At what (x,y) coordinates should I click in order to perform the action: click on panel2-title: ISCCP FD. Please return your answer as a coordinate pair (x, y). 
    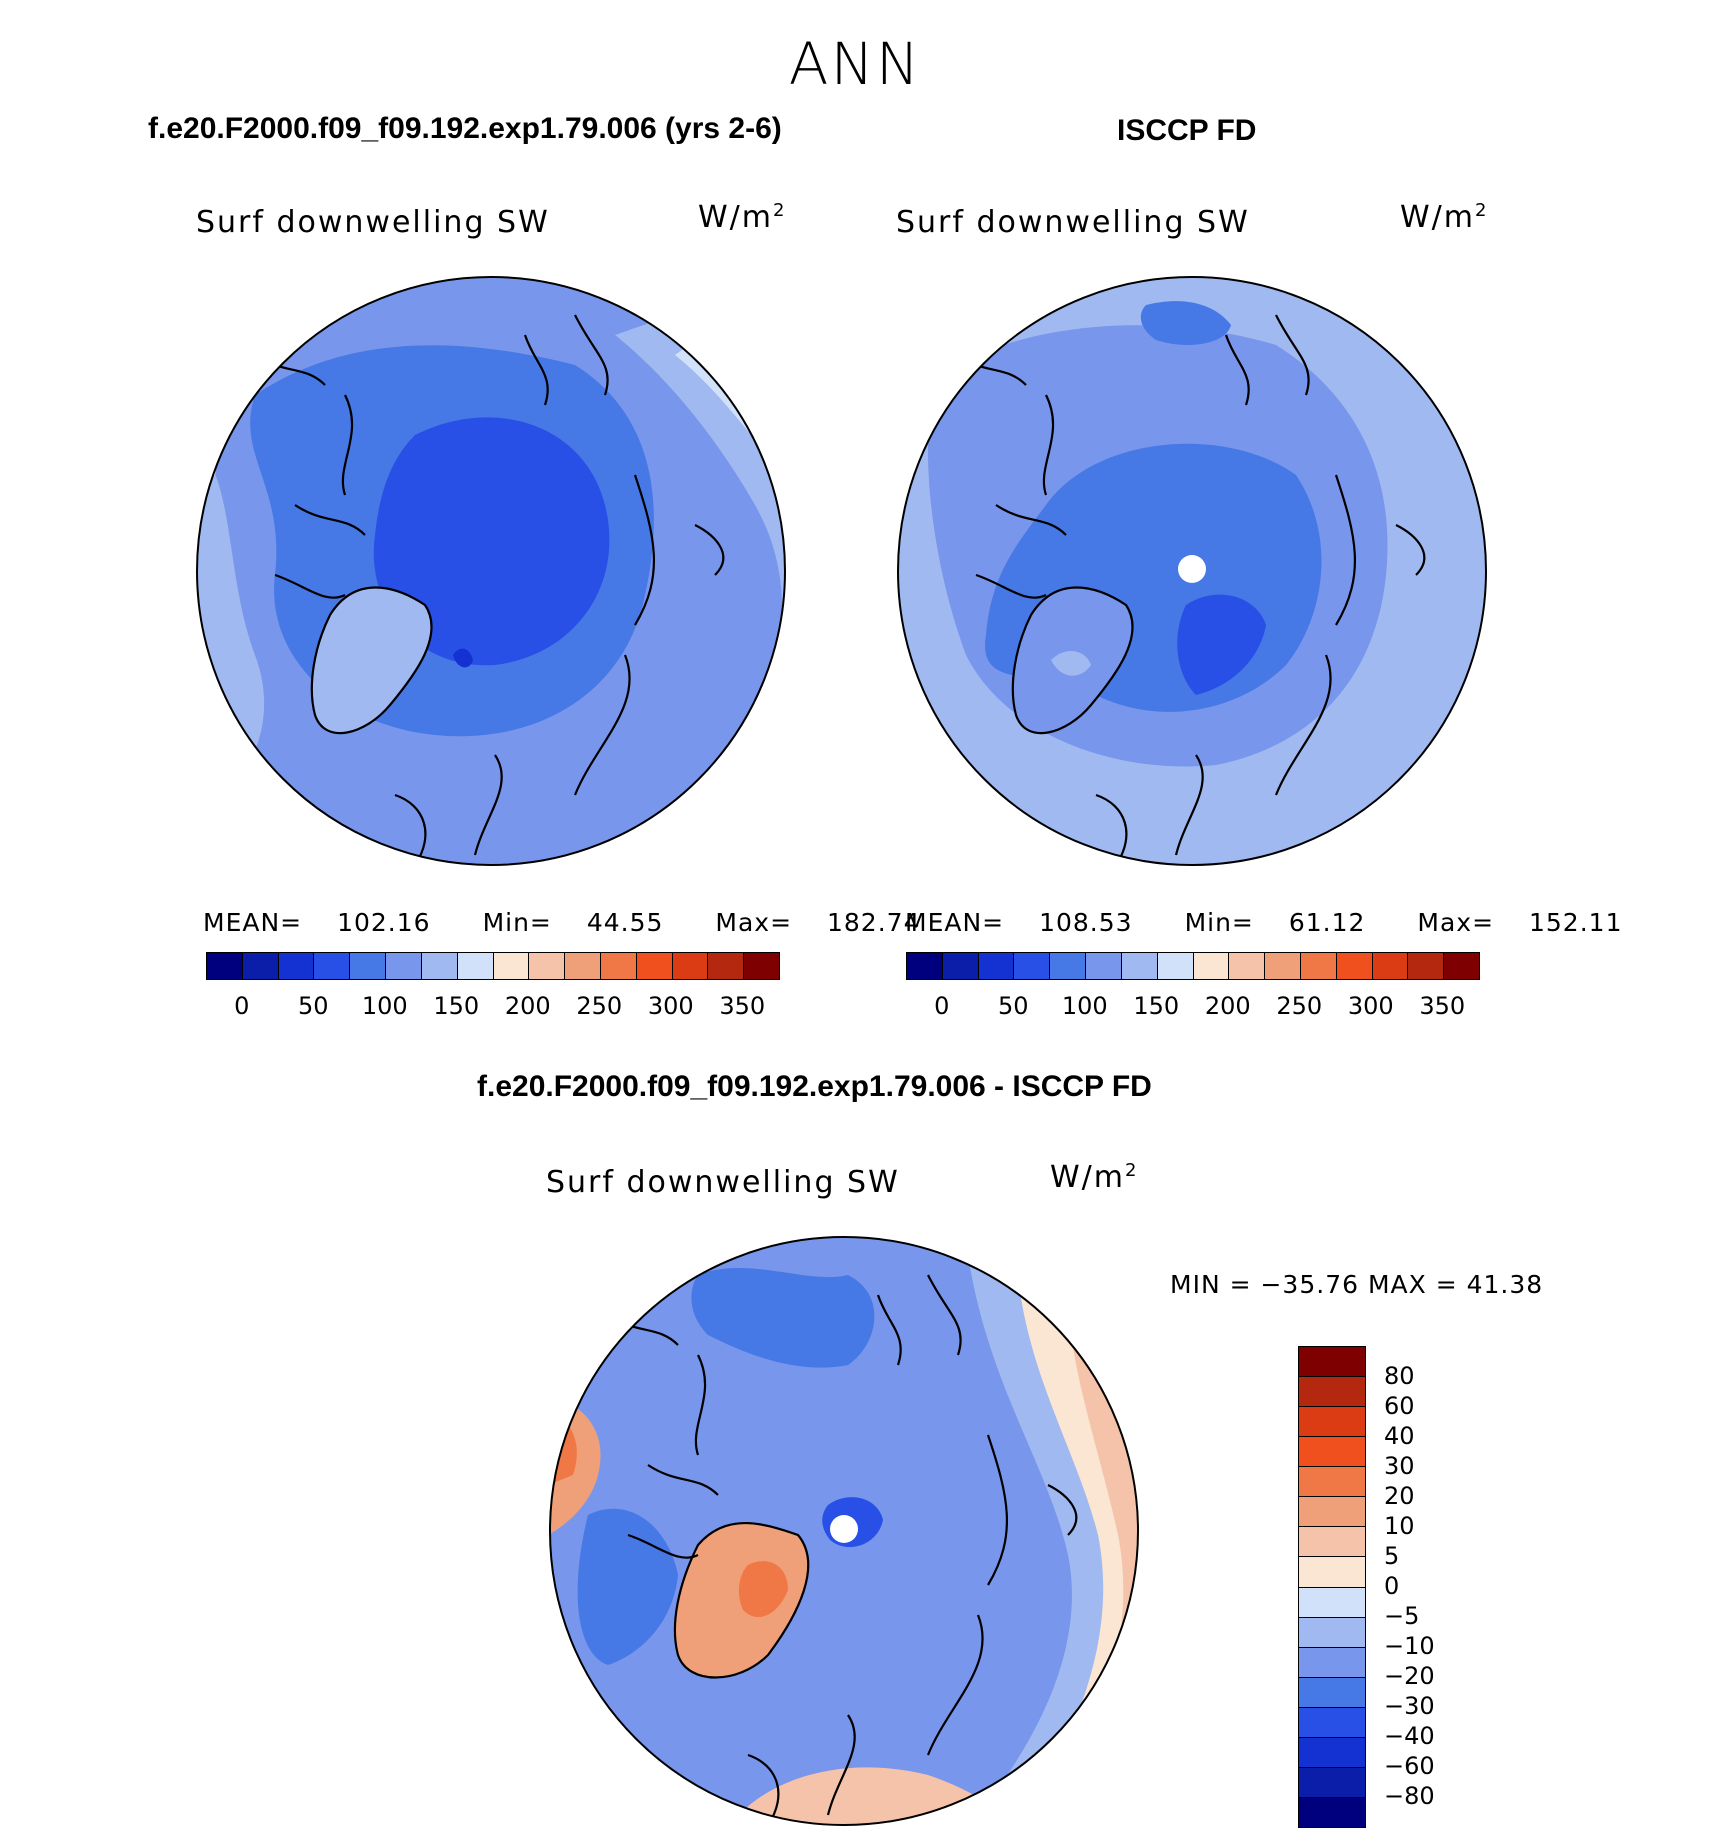
    Looking at the image, I should click on (1187, 130).